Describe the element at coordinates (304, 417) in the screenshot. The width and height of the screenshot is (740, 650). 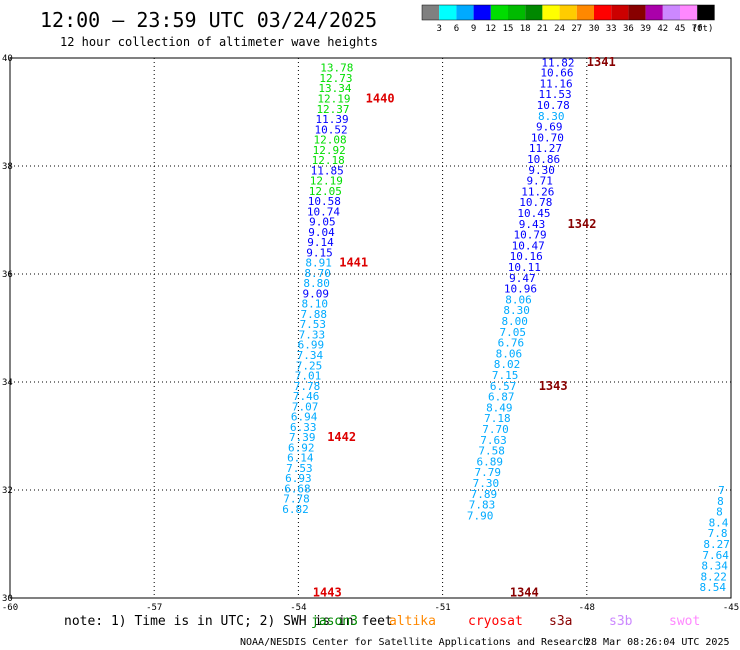
I see `swh-point-label: 6.94` at that location.